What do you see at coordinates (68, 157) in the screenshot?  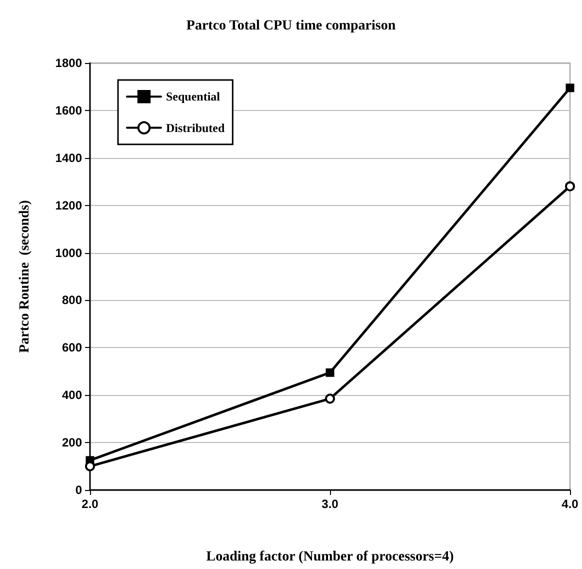 I see `y-tick-label: 1400` at bounding box center [68, 157].